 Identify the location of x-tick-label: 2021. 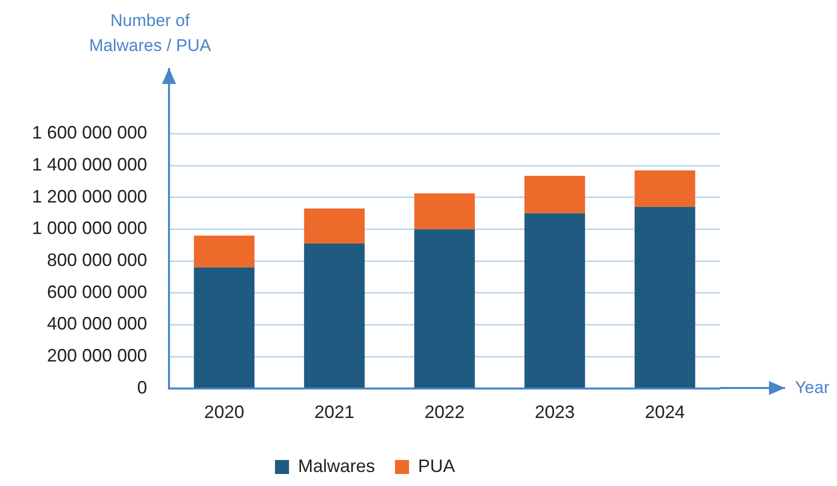
(334, 412).